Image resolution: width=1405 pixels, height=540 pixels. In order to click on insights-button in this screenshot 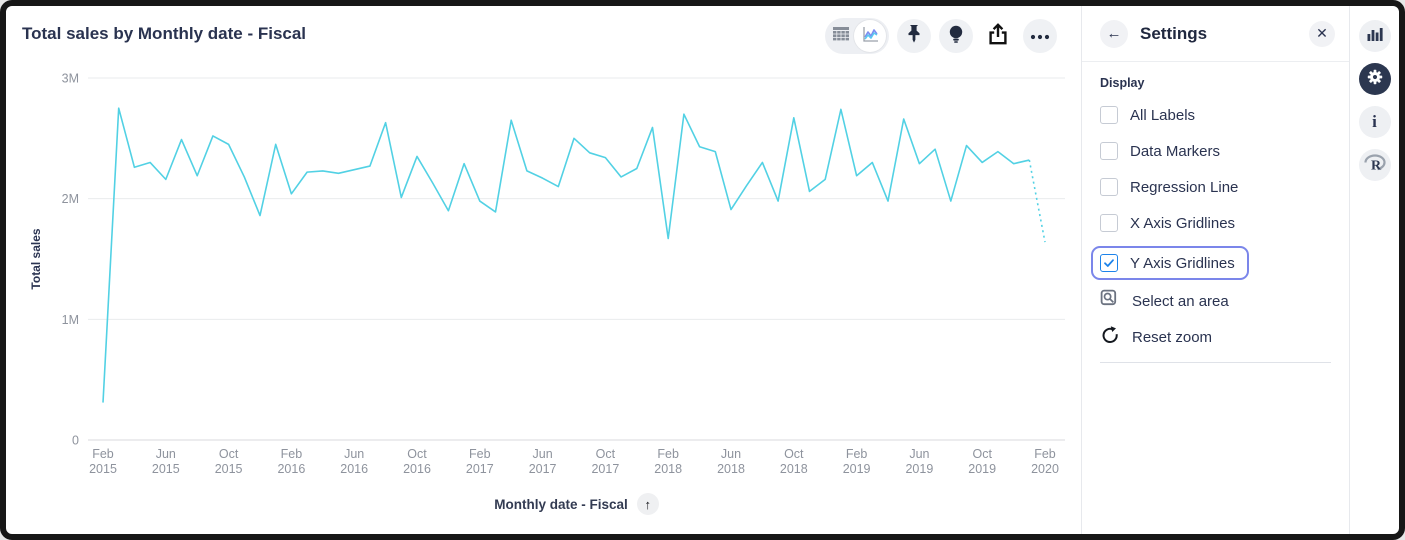, I will do `click(956, 36)`.